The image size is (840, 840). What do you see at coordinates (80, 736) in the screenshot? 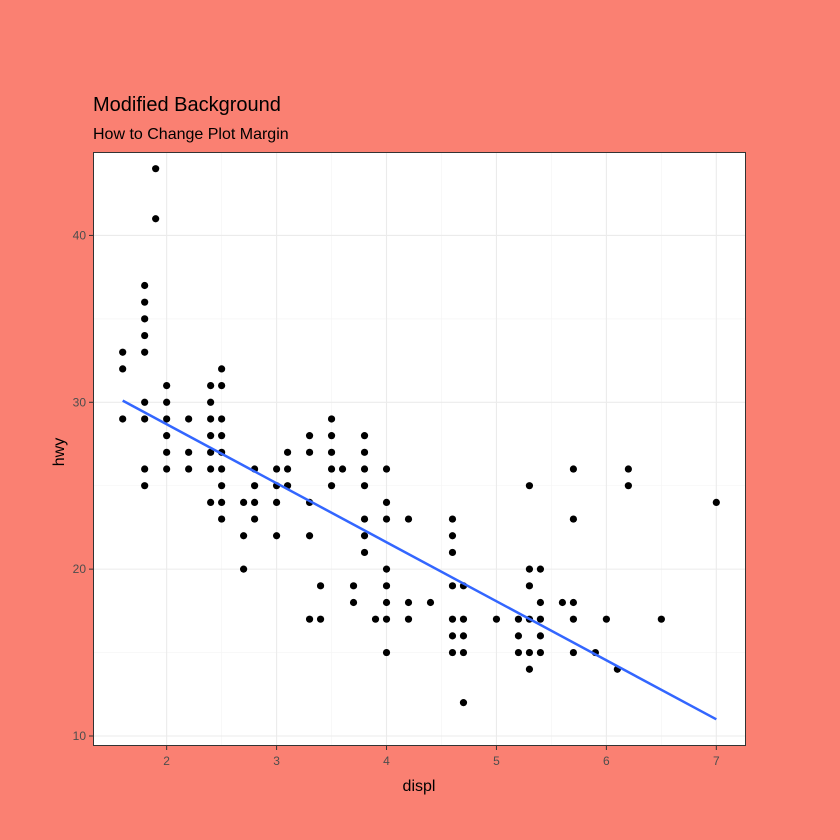
I see `y-tick-label: 10` at bounding box center [80, 736].